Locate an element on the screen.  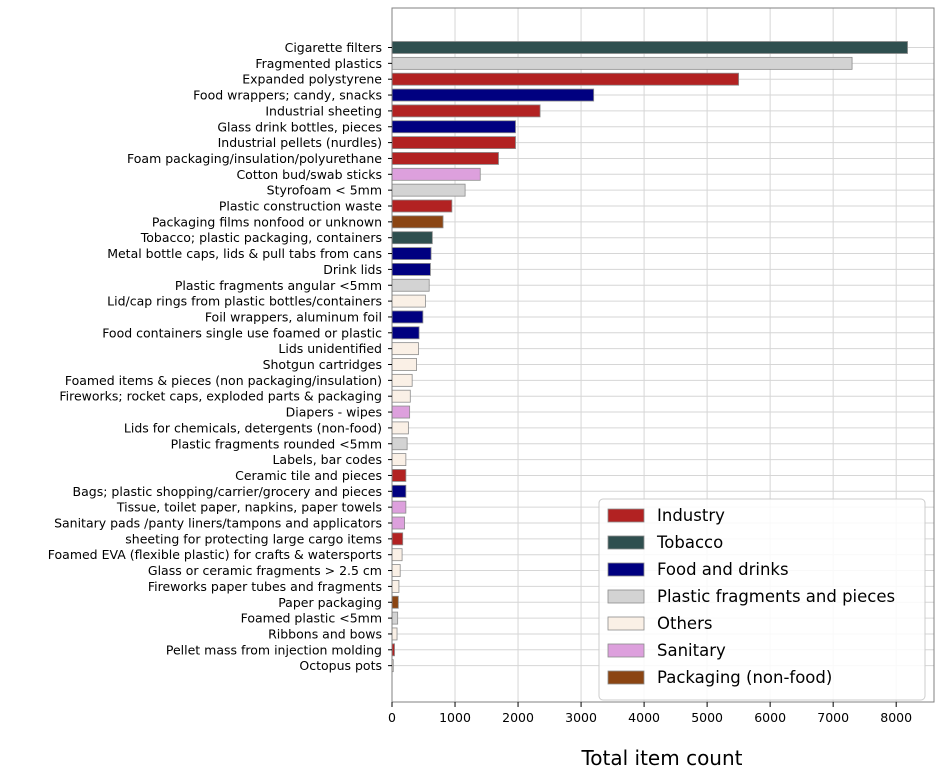
category-label: Industrial sheeting is located at coordinates (323, 110).